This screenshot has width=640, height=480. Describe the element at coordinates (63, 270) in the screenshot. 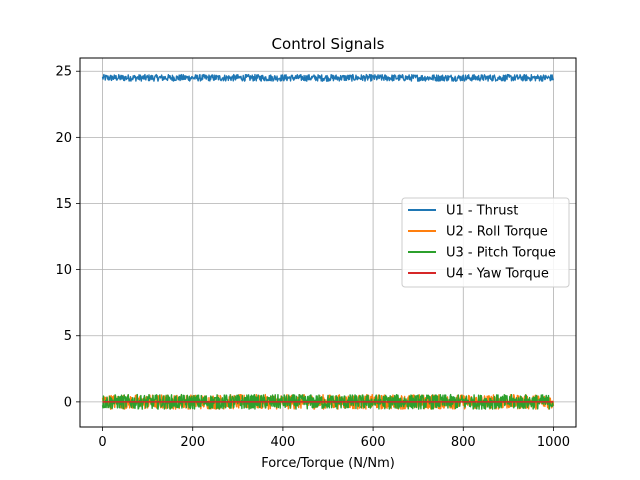

I see `y-tick-label: 10` at that location.